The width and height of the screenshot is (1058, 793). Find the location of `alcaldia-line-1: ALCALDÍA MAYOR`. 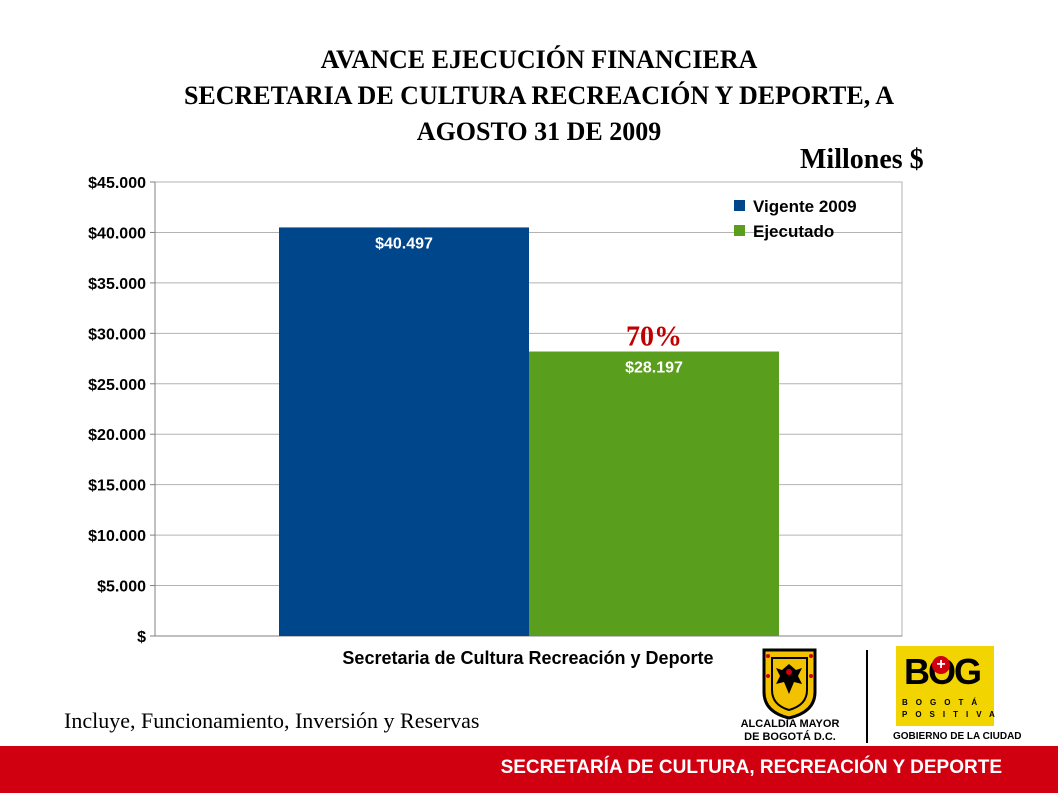

alcaldia-line-1: ALCALDÍA MAYOR is located at coordinates (790, 724).